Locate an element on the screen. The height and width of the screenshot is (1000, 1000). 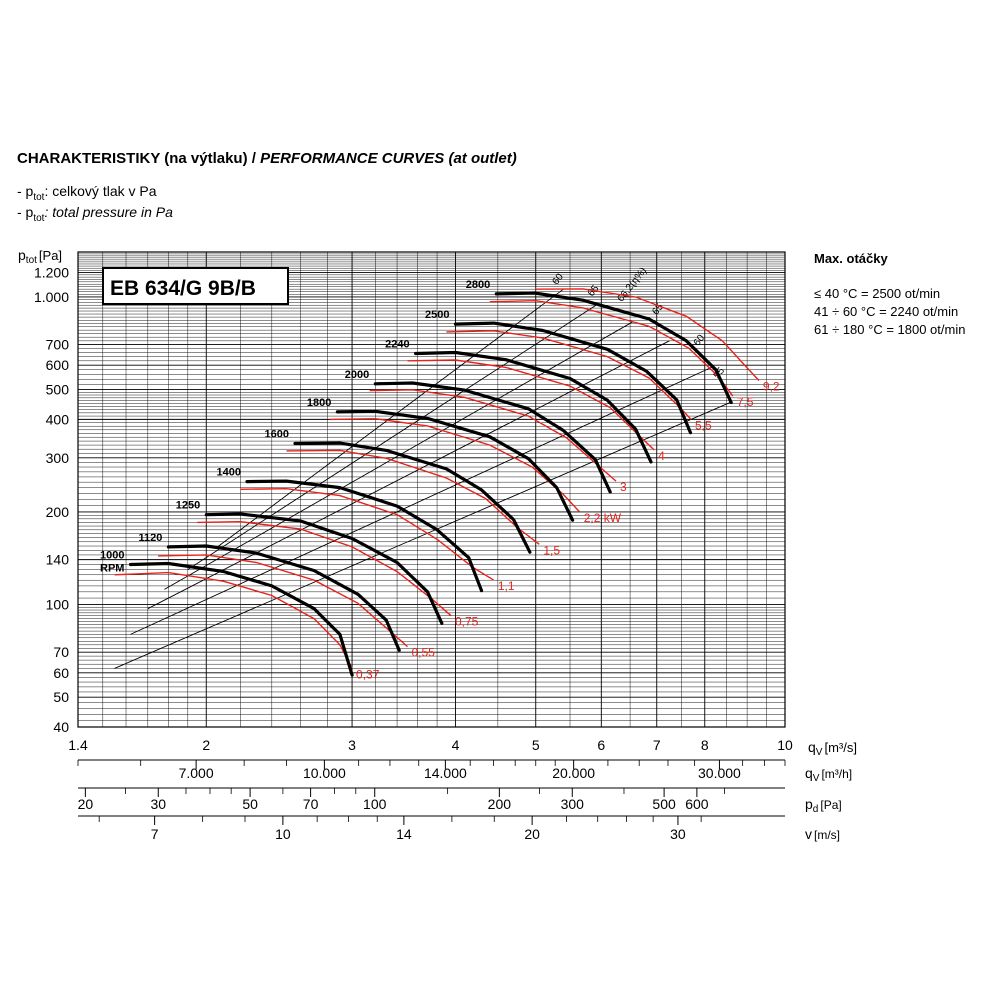
secondary-axis-label: v [m/s] is located at coordinates (822, 834).